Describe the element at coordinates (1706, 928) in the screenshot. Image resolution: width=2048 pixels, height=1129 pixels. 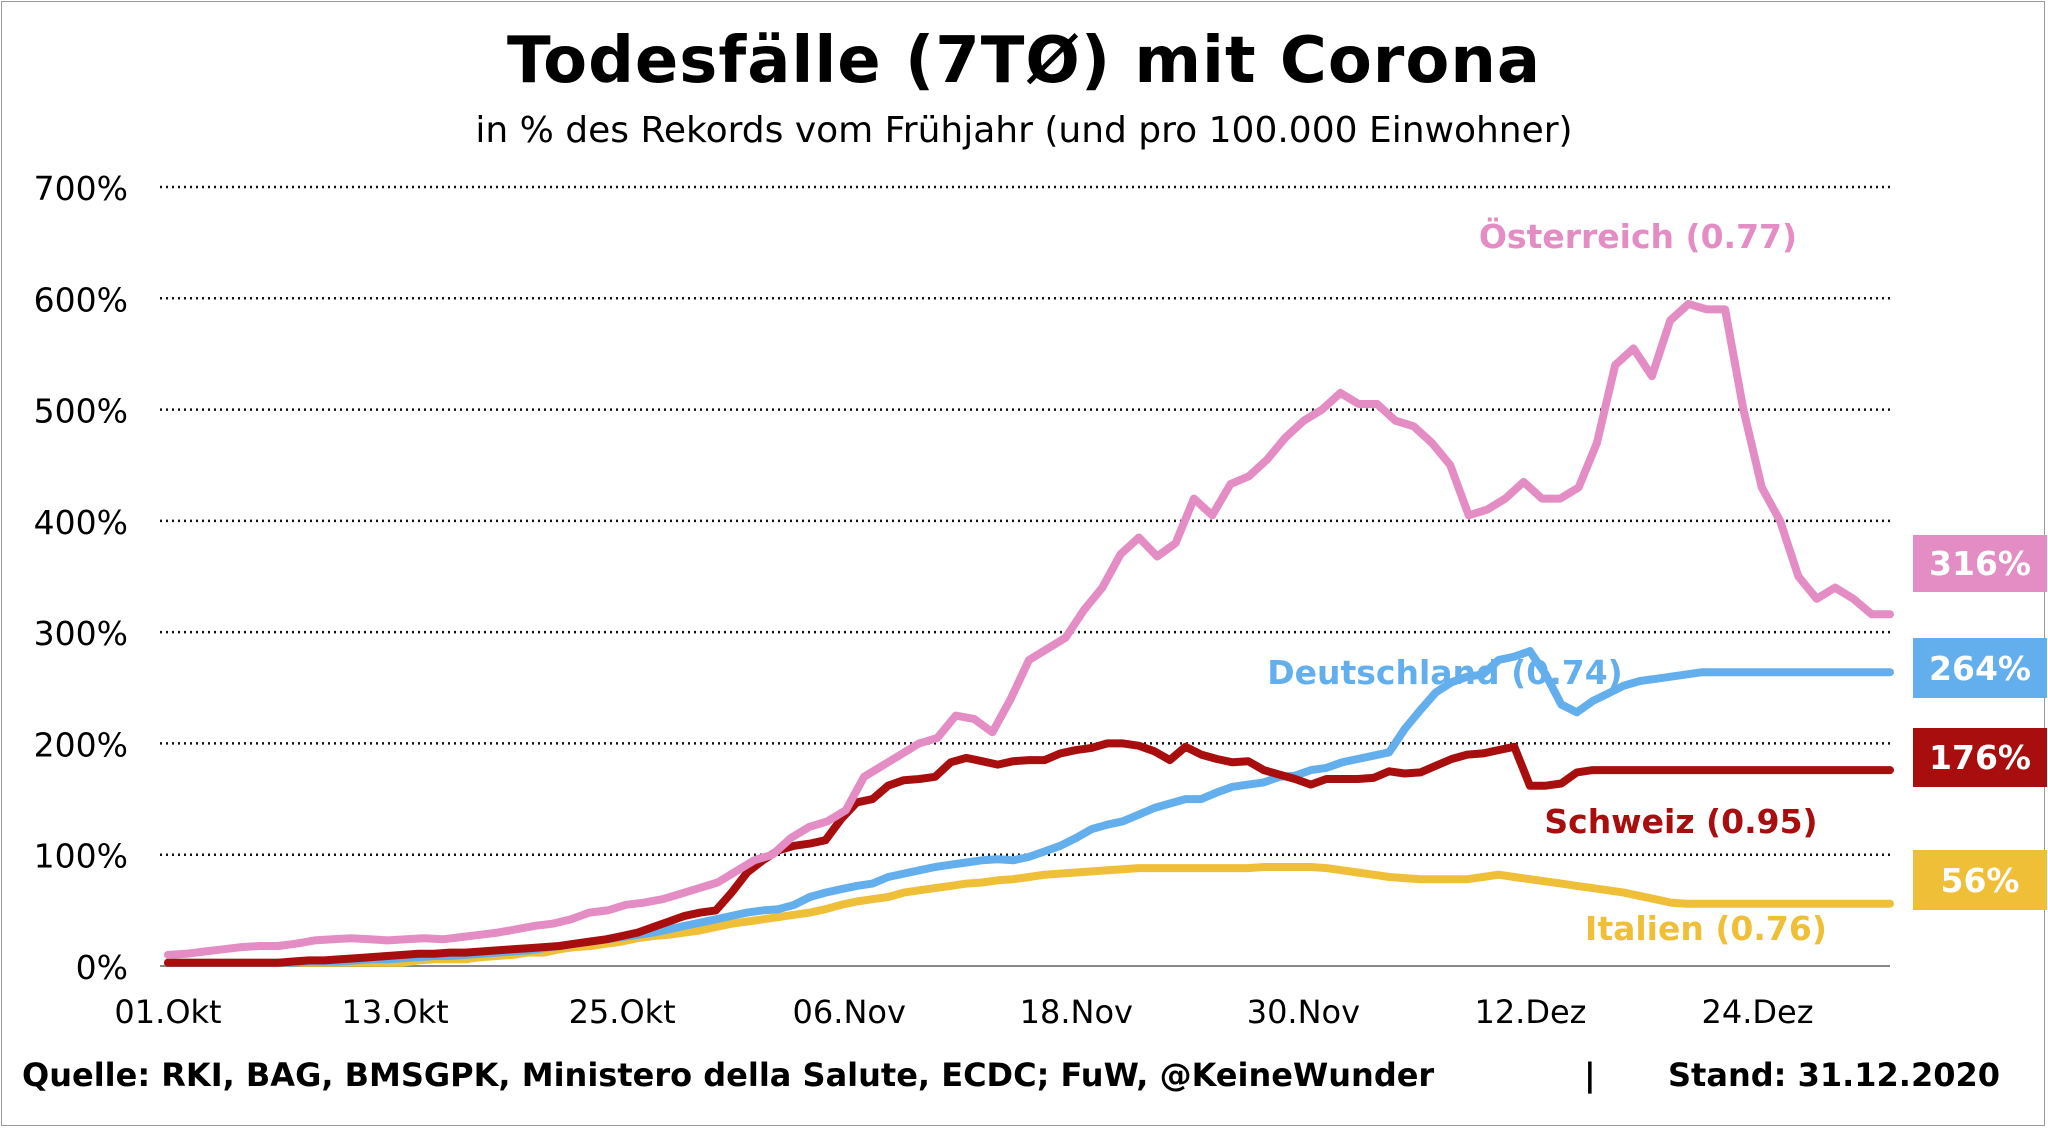
I see `series-label-italien: Italien (0.76)` at that location.